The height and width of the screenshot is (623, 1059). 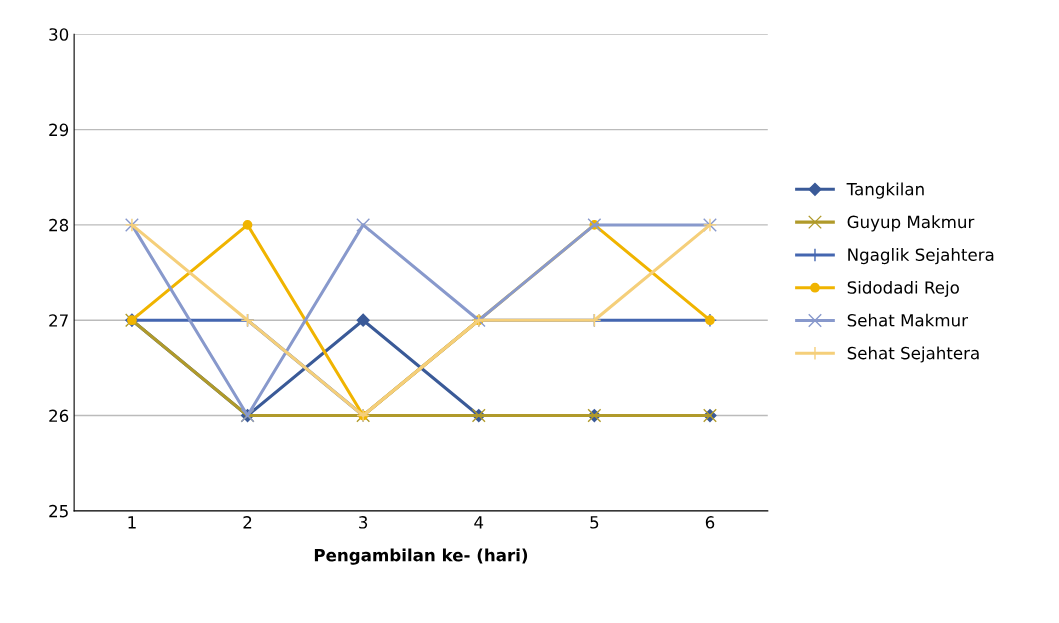 I want to click on legend-label: Sehat Sejahtera, so click(x=913, y=354).